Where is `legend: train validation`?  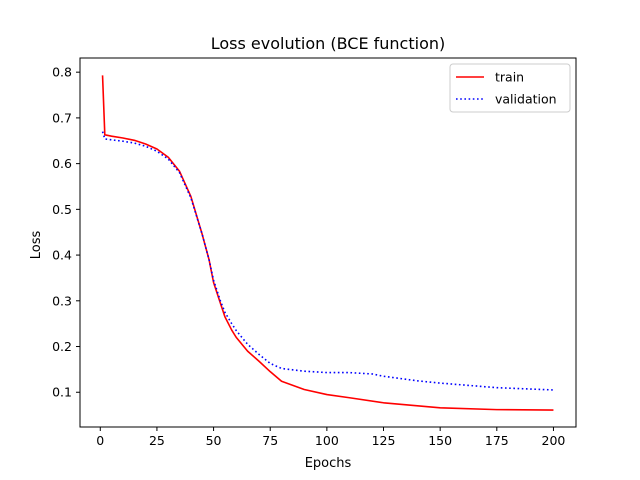
legend: train validation is located at coordinates (510, 88).